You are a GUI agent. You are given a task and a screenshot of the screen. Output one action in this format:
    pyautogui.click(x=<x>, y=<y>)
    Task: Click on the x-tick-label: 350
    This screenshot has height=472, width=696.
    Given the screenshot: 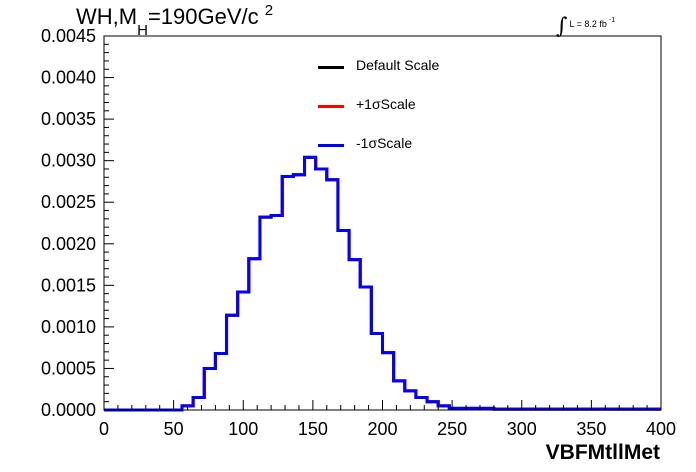 What is the action you would take?
    pyautogui.click(x=591, y=429)
    